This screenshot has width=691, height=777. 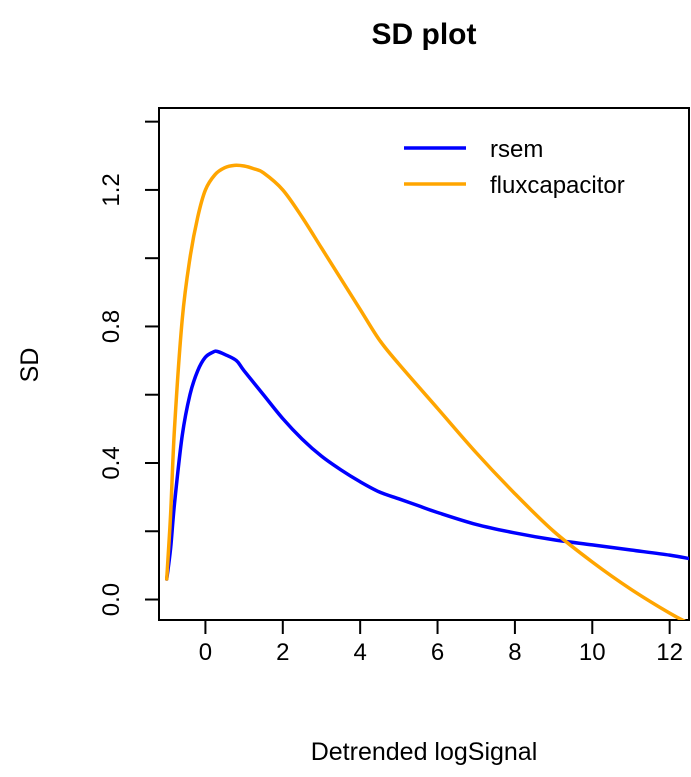 What do you see at coordinates (514, 167) in the screenshot?
I see `legend: rsem fluxcapacitor` at bounding box center [514, 167].